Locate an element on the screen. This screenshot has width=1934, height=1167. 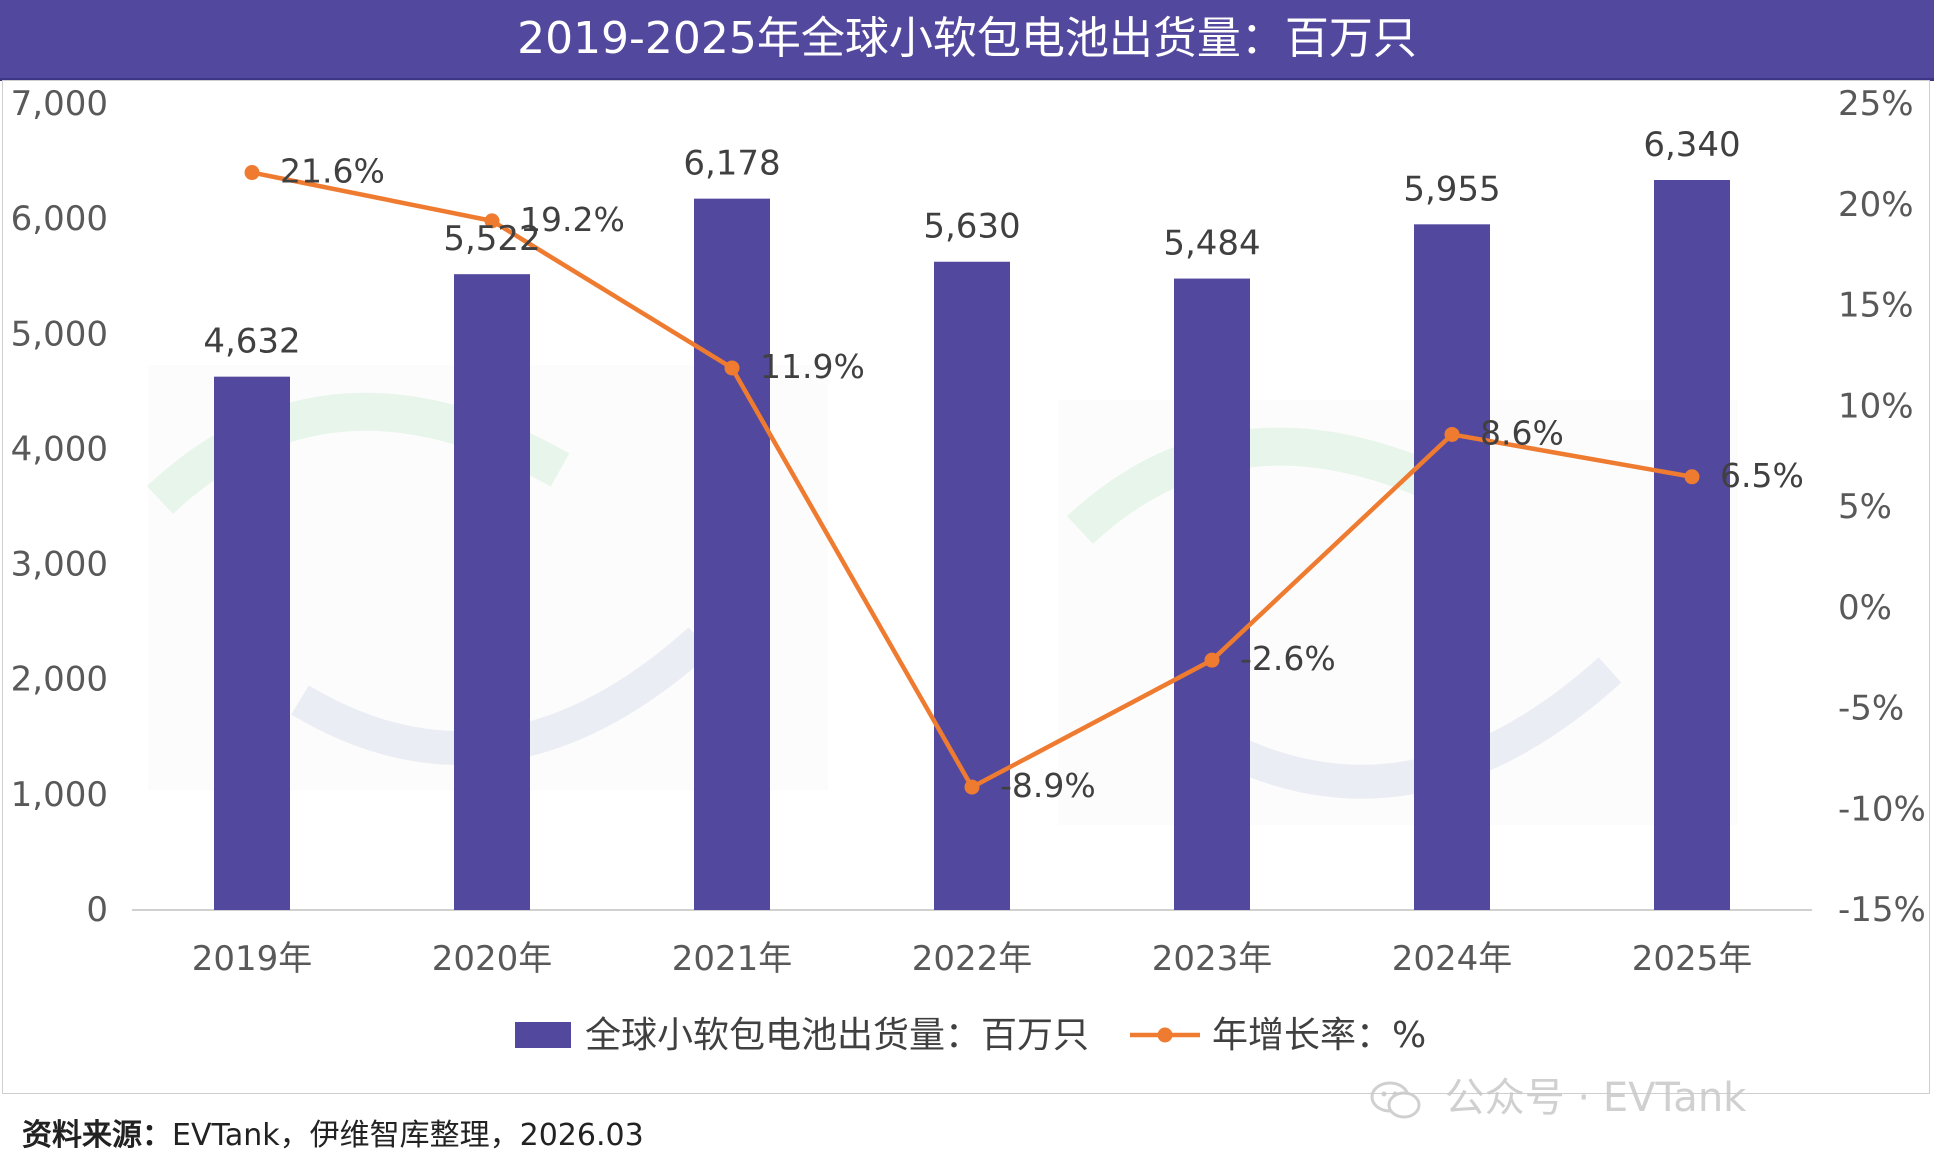
x-tick-label: 2020年 is located at coordinates (492, 959).